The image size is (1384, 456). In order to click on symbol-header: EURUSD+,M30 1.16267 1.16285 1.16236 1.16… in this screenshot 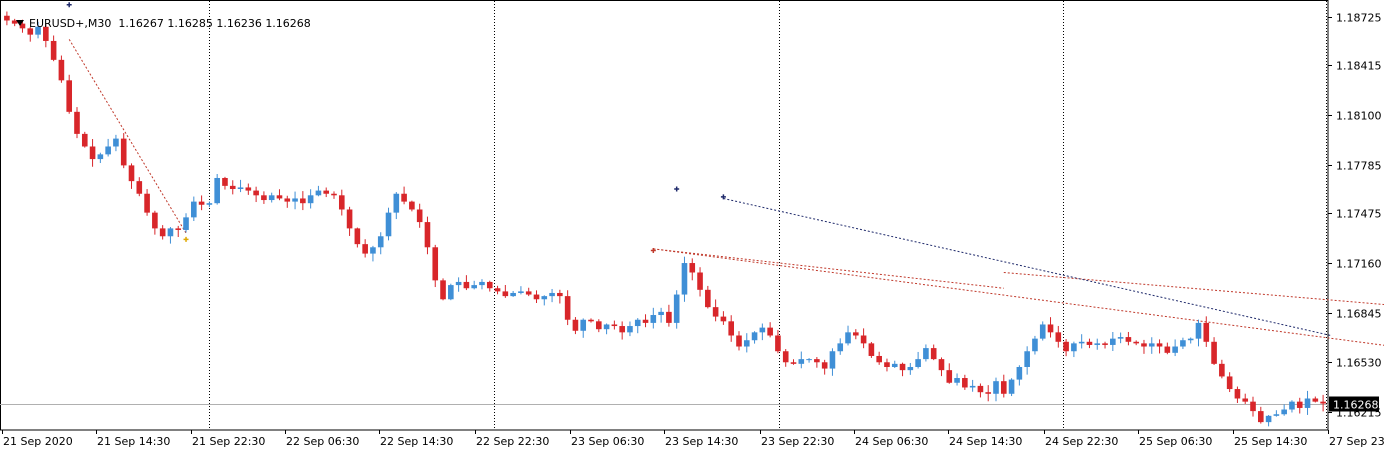, I will do `click(156, 23)`.